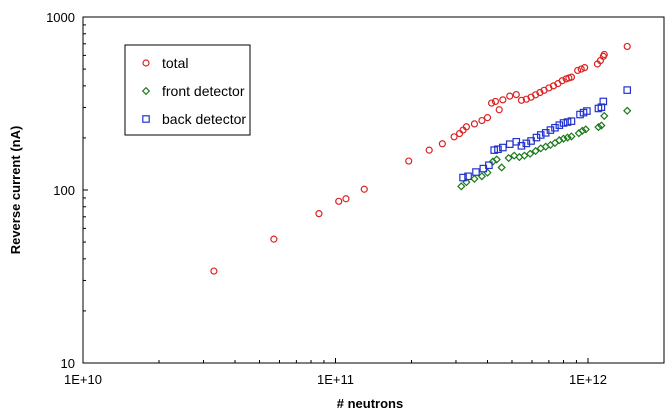  What do you see at coordinates (64, 190) in the screenshot?
I see `y-tick-label: 100` at bounding box center [64, 190].